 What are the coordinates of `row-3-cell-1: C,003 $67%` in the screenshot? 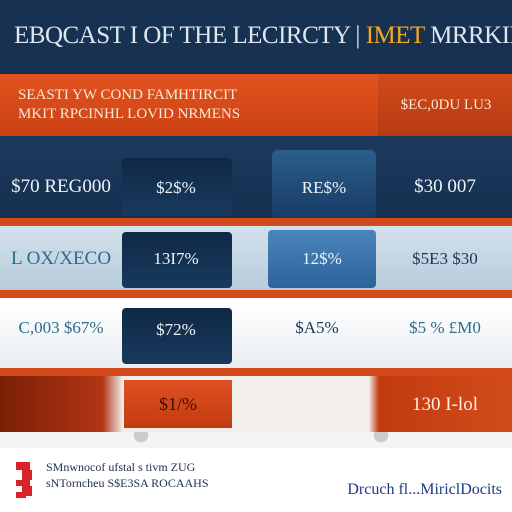 It's located at (61, 327).